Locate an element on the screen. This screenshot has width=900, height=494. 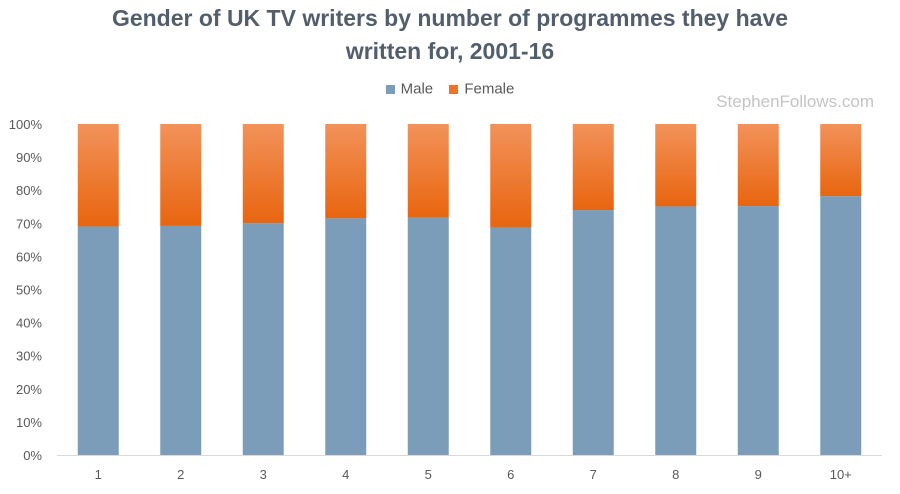
y-tick-label: 80% is located at coordinates (29, 190).